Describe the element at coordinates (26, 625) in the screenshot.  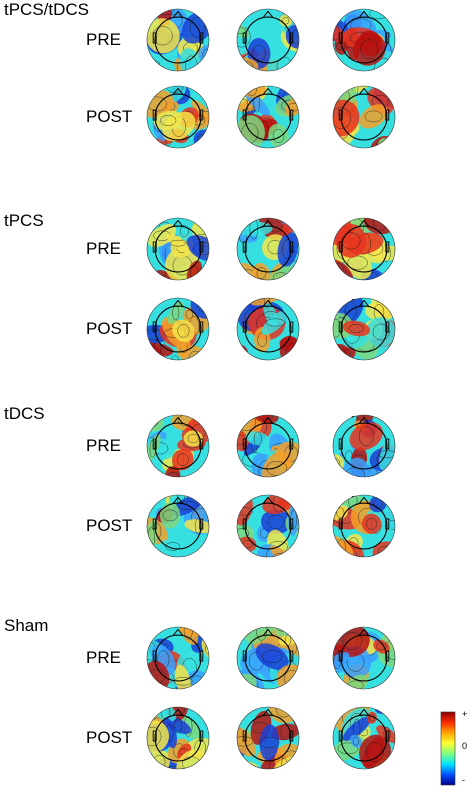
I see `group-title-3: Sham` at that location.